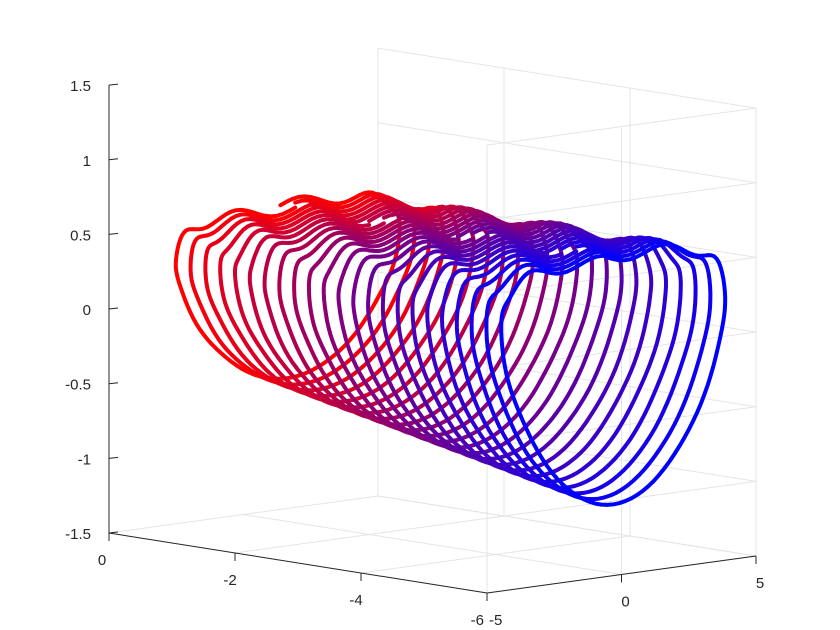  What do you see at coordinates (78, 534) in the screenshot?
I see `z-tick-label: -1.5` at bounding box center [78, 534].